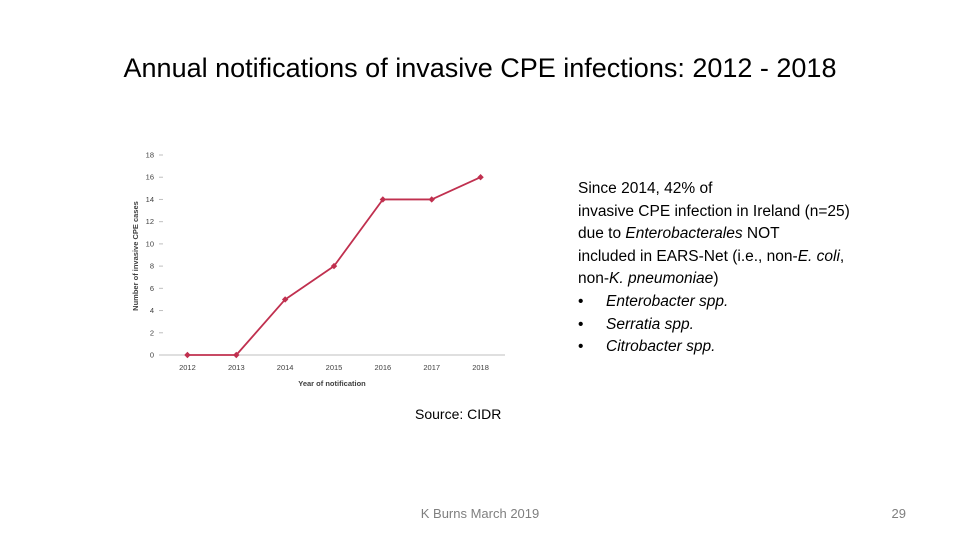 The image size is (960, 540). Describe the element at coordinates (236, 367) in the screenshot. I see `x-tick-label: 2013` at that location.